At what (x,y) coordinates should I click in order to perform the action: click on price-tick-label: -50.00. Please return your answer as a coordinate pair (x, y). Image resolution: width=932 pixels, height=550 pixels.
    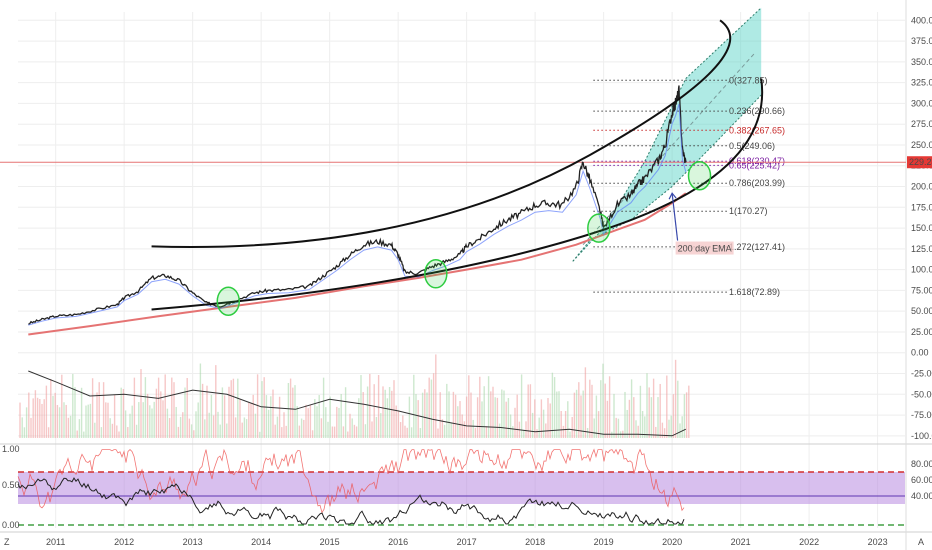
    Looking at the image, I should click on (921, 394).